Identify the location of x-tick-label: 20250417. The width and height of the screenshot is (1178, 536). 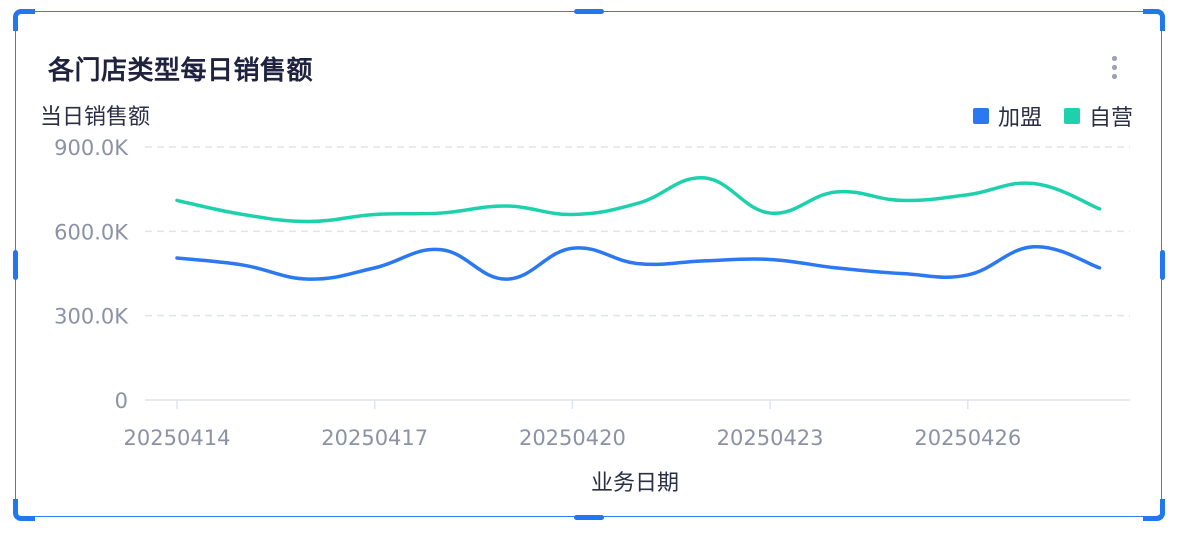
(374, 438).